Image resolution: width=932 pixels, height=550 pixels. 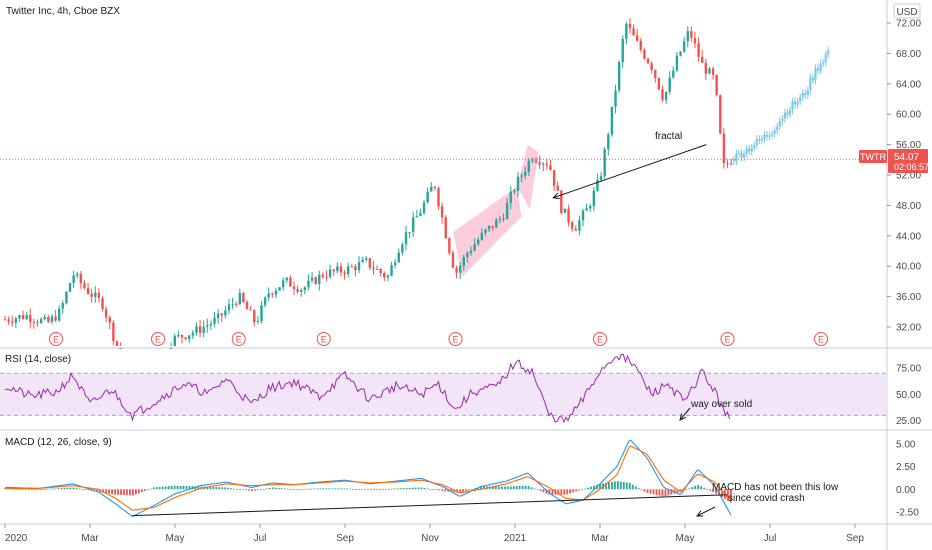 What do you see at coordinates (907, 11) in the screenshot?
I see `currency-badge` at bounding box center [907, 11].